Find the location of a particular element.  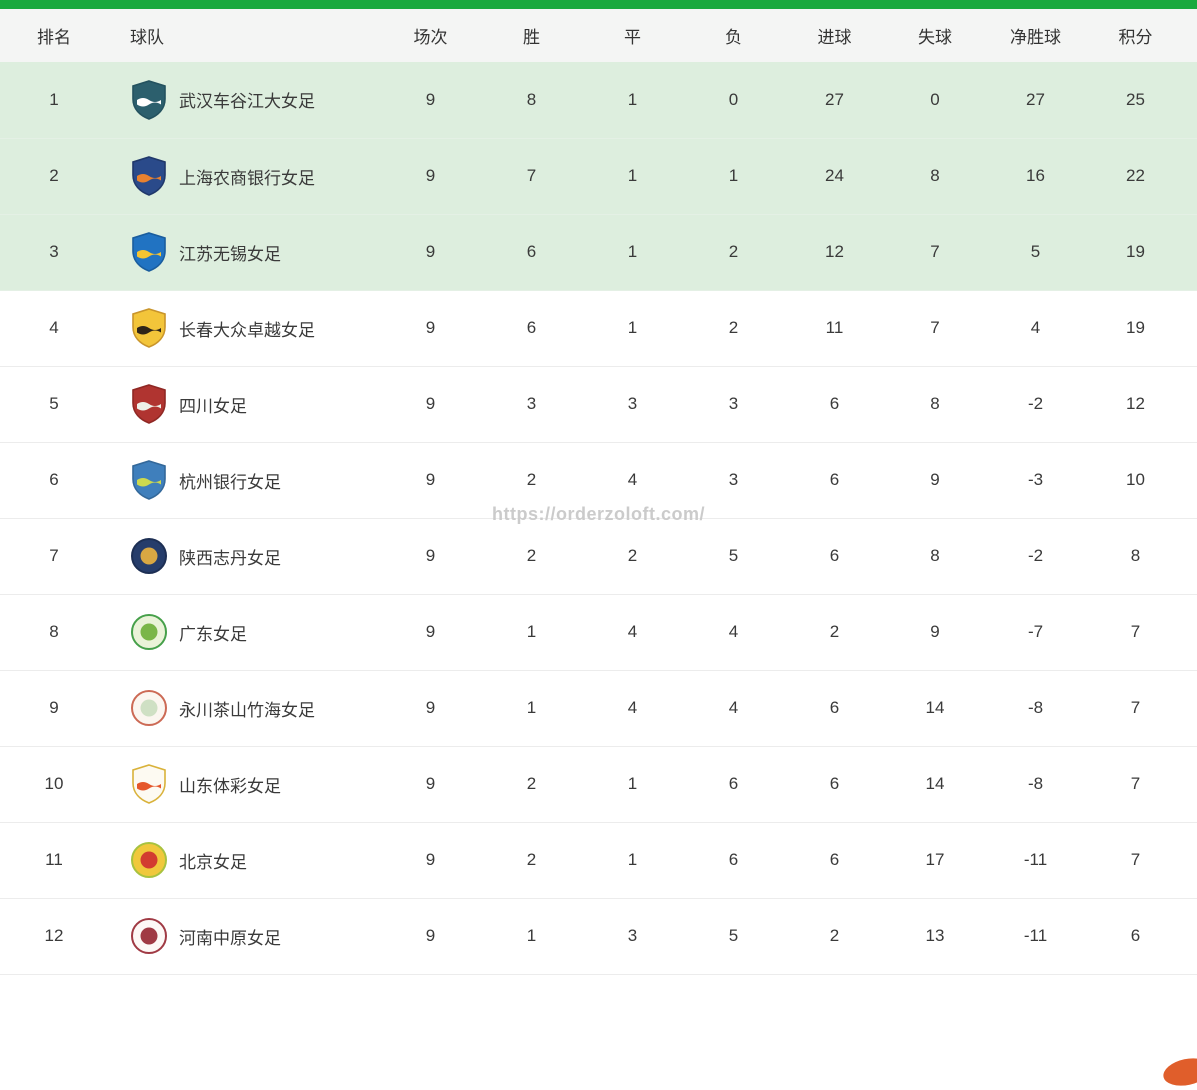

team-cell: 江苏无锡女足 is located at coordinates (244, 252).